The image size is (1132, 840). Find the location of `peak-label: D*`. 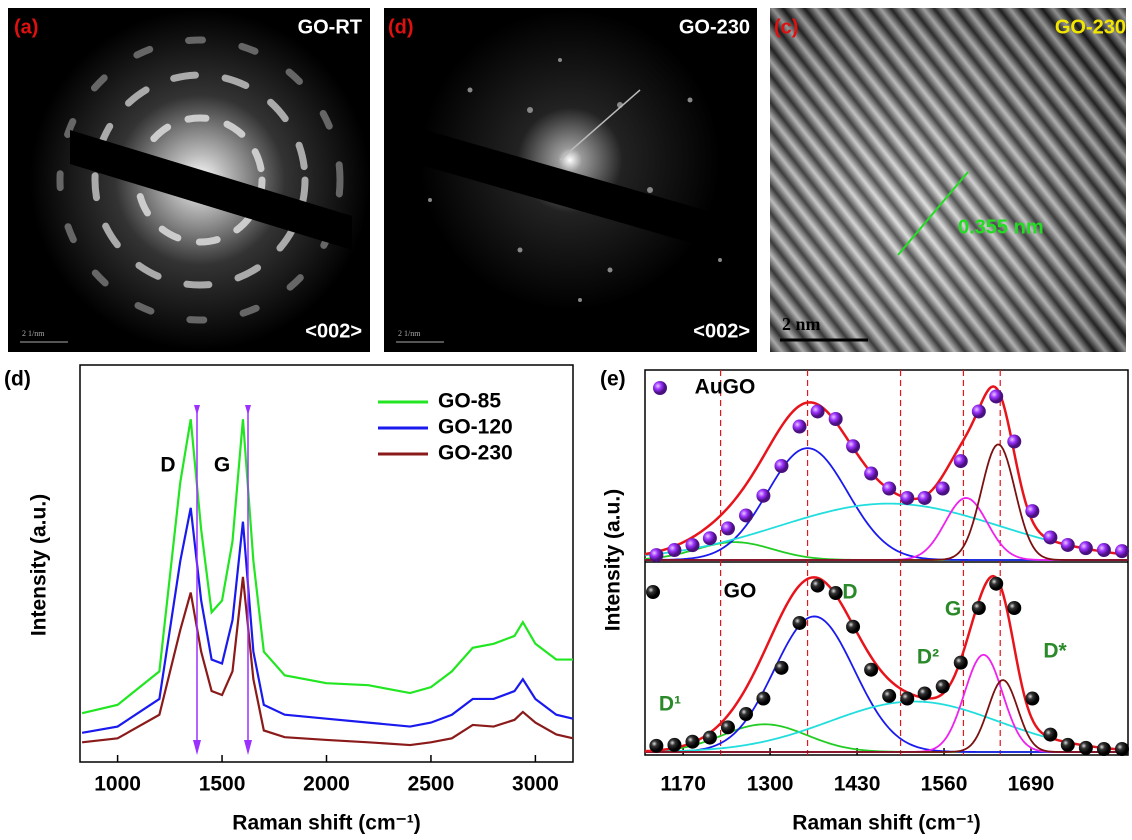

peak-label: D* is located at coordinates (1055, 651).